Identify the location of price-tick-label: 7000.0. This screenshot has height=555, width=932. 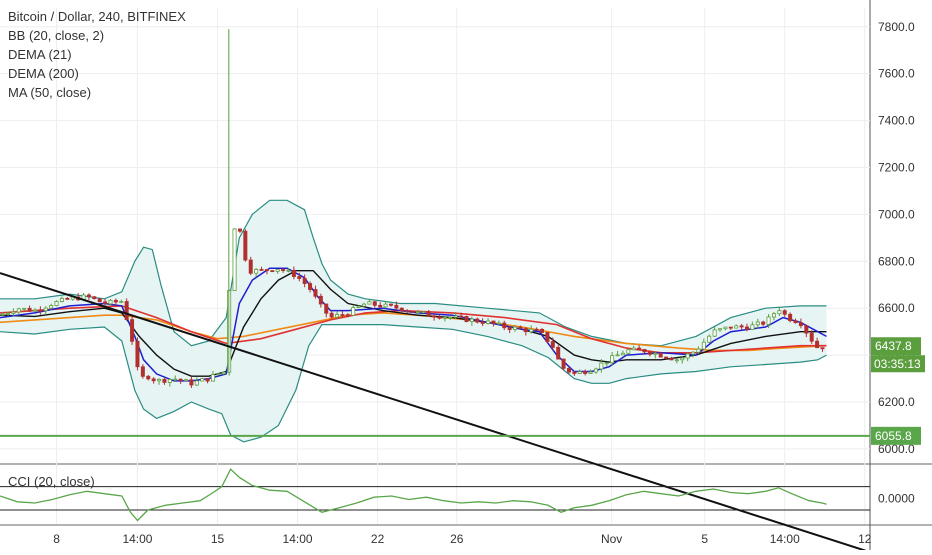
(896, 214).